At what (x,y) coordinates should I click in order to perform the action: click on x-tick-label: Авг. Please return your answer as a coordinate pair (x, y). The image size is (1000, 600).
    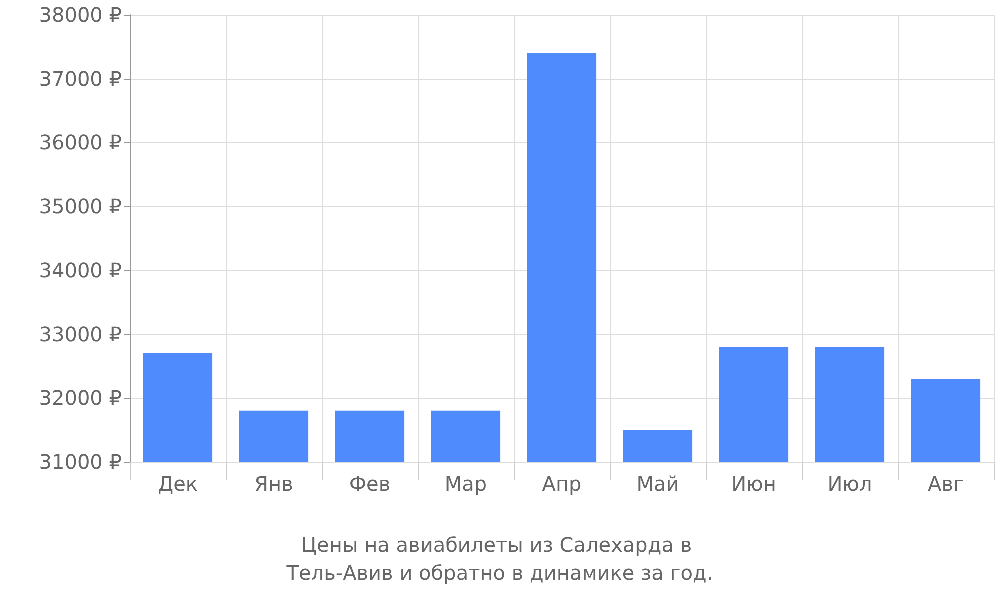
    Looking at the image, I should click on (946, 484).